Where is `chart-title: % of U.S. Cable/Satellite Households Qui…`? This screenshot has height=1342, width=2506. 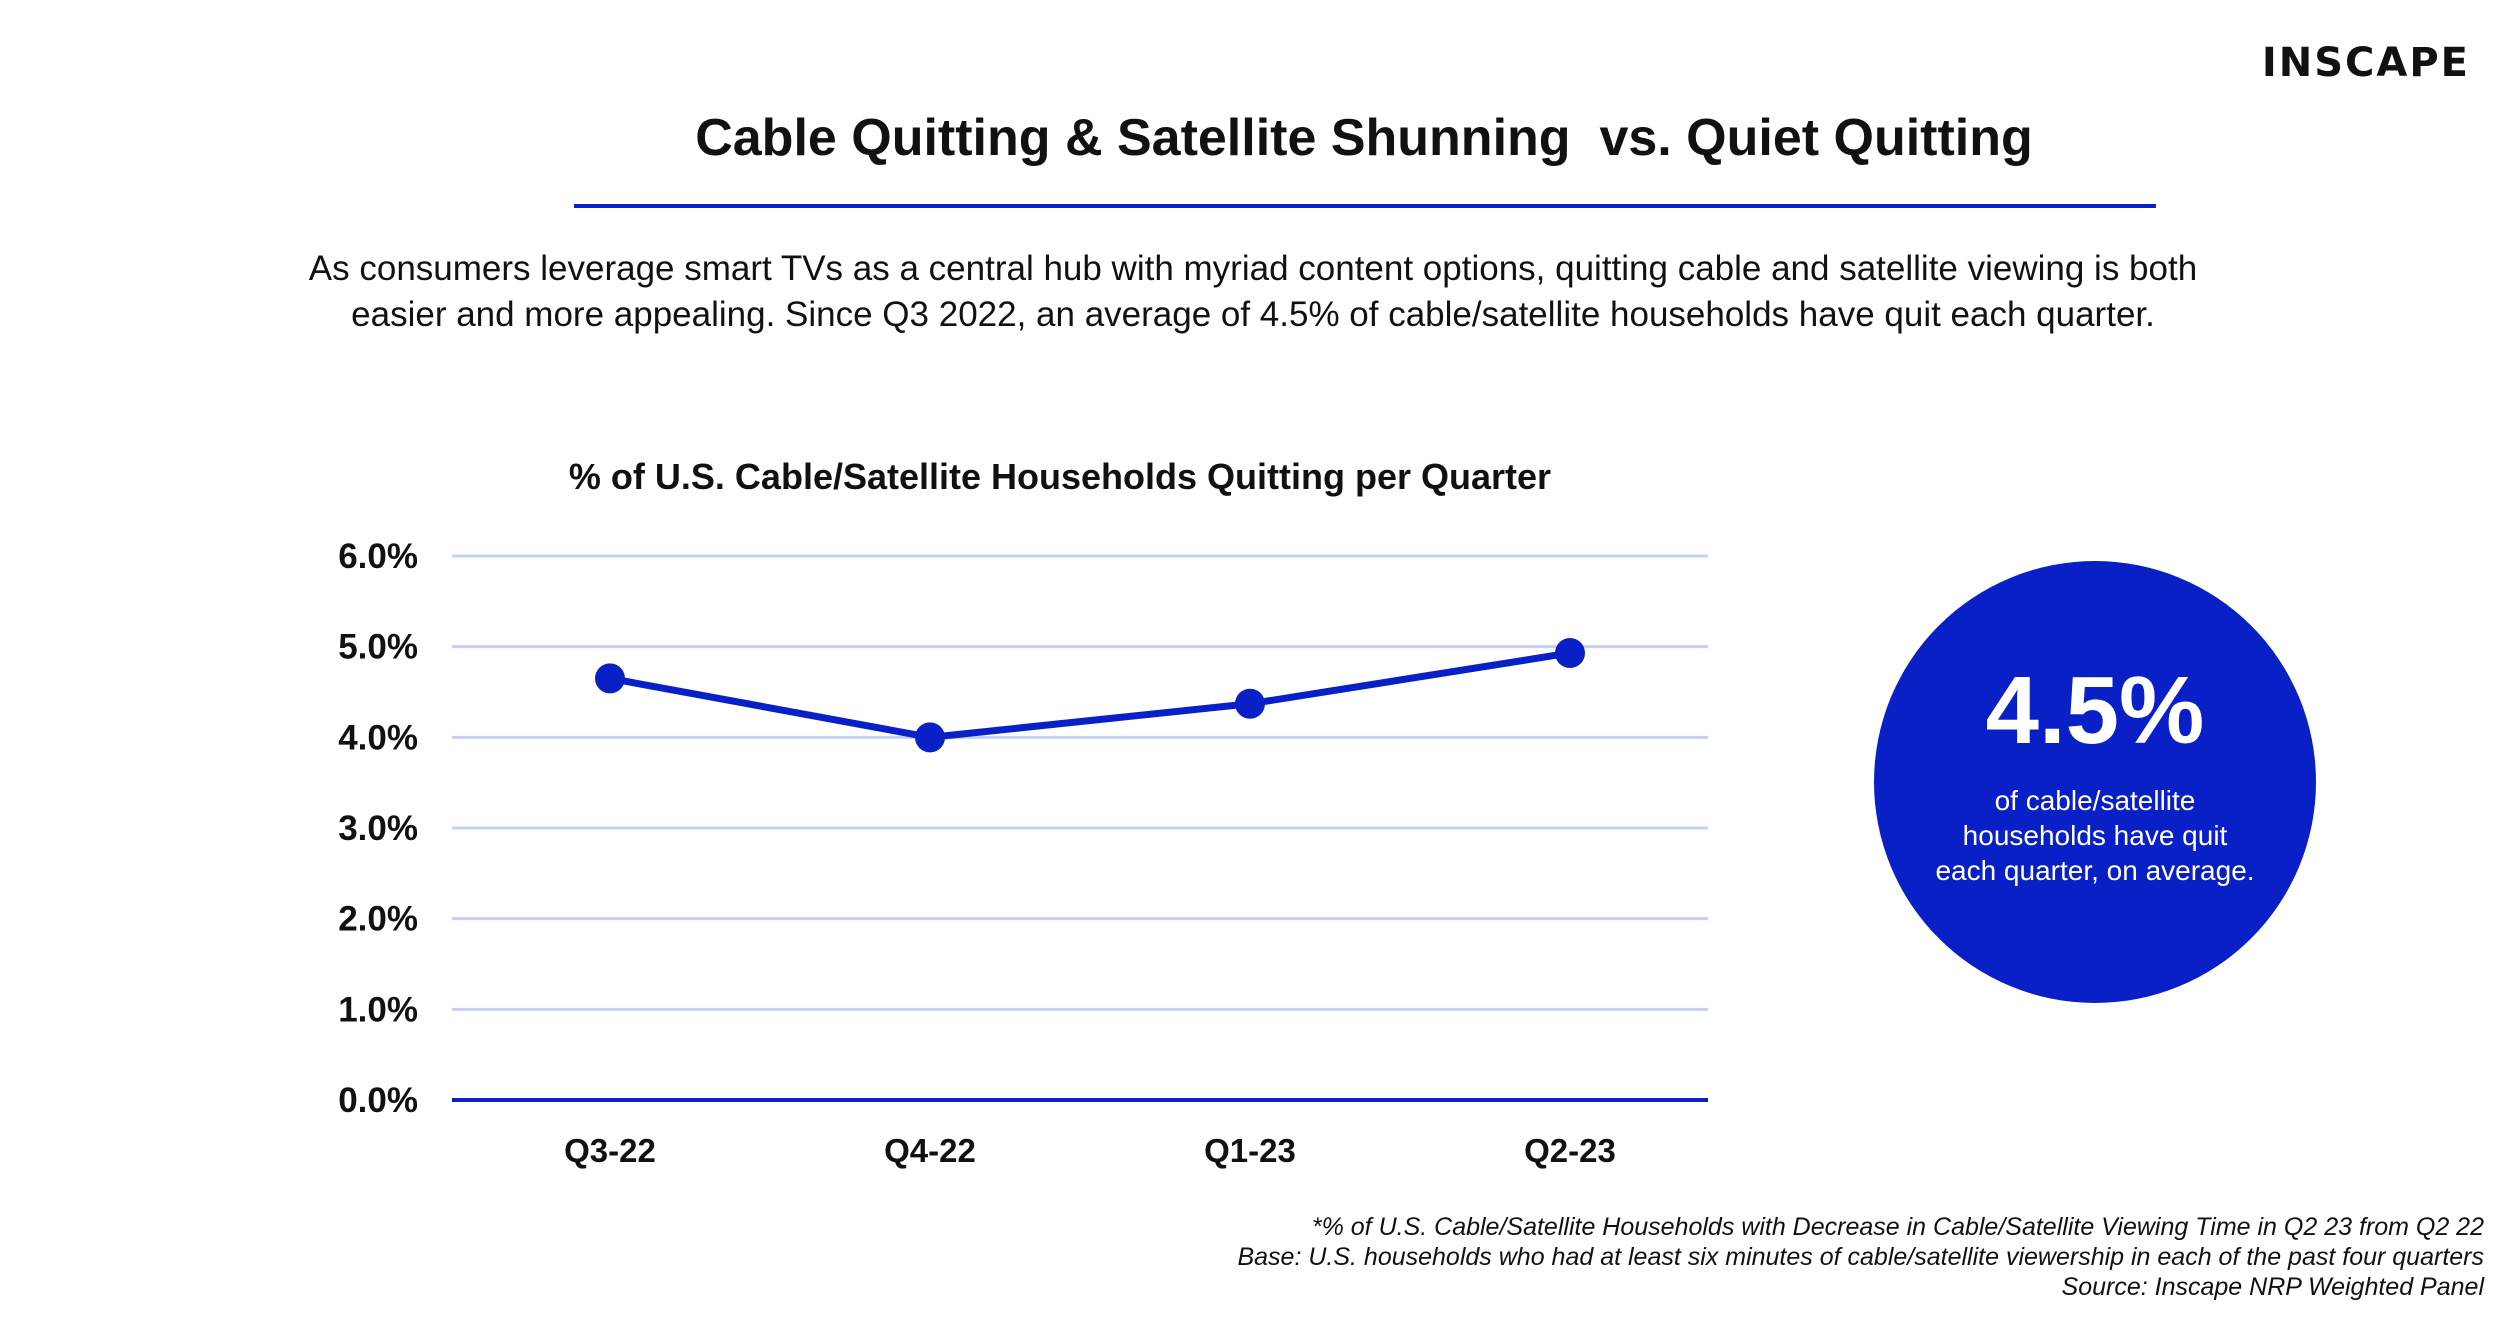
chart-title: % of U.S. Cable/Satellite Households Qui… is located at coordinates (1060, 476).